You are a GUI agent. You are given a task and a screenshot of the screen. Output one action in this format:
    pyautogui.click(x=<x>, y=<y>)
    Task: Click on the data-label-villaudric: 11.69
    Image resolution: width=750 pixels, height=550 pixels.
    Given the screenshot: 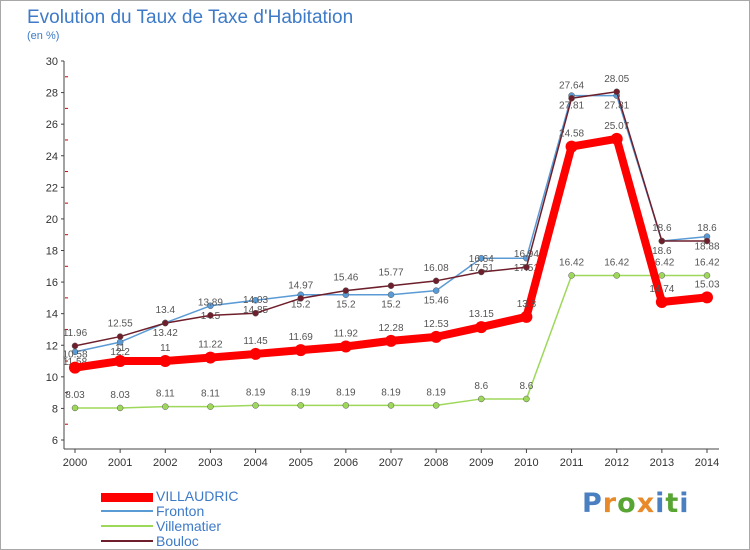 What is the action you would take?
    pyautogui.click(x=301, y=337)
    